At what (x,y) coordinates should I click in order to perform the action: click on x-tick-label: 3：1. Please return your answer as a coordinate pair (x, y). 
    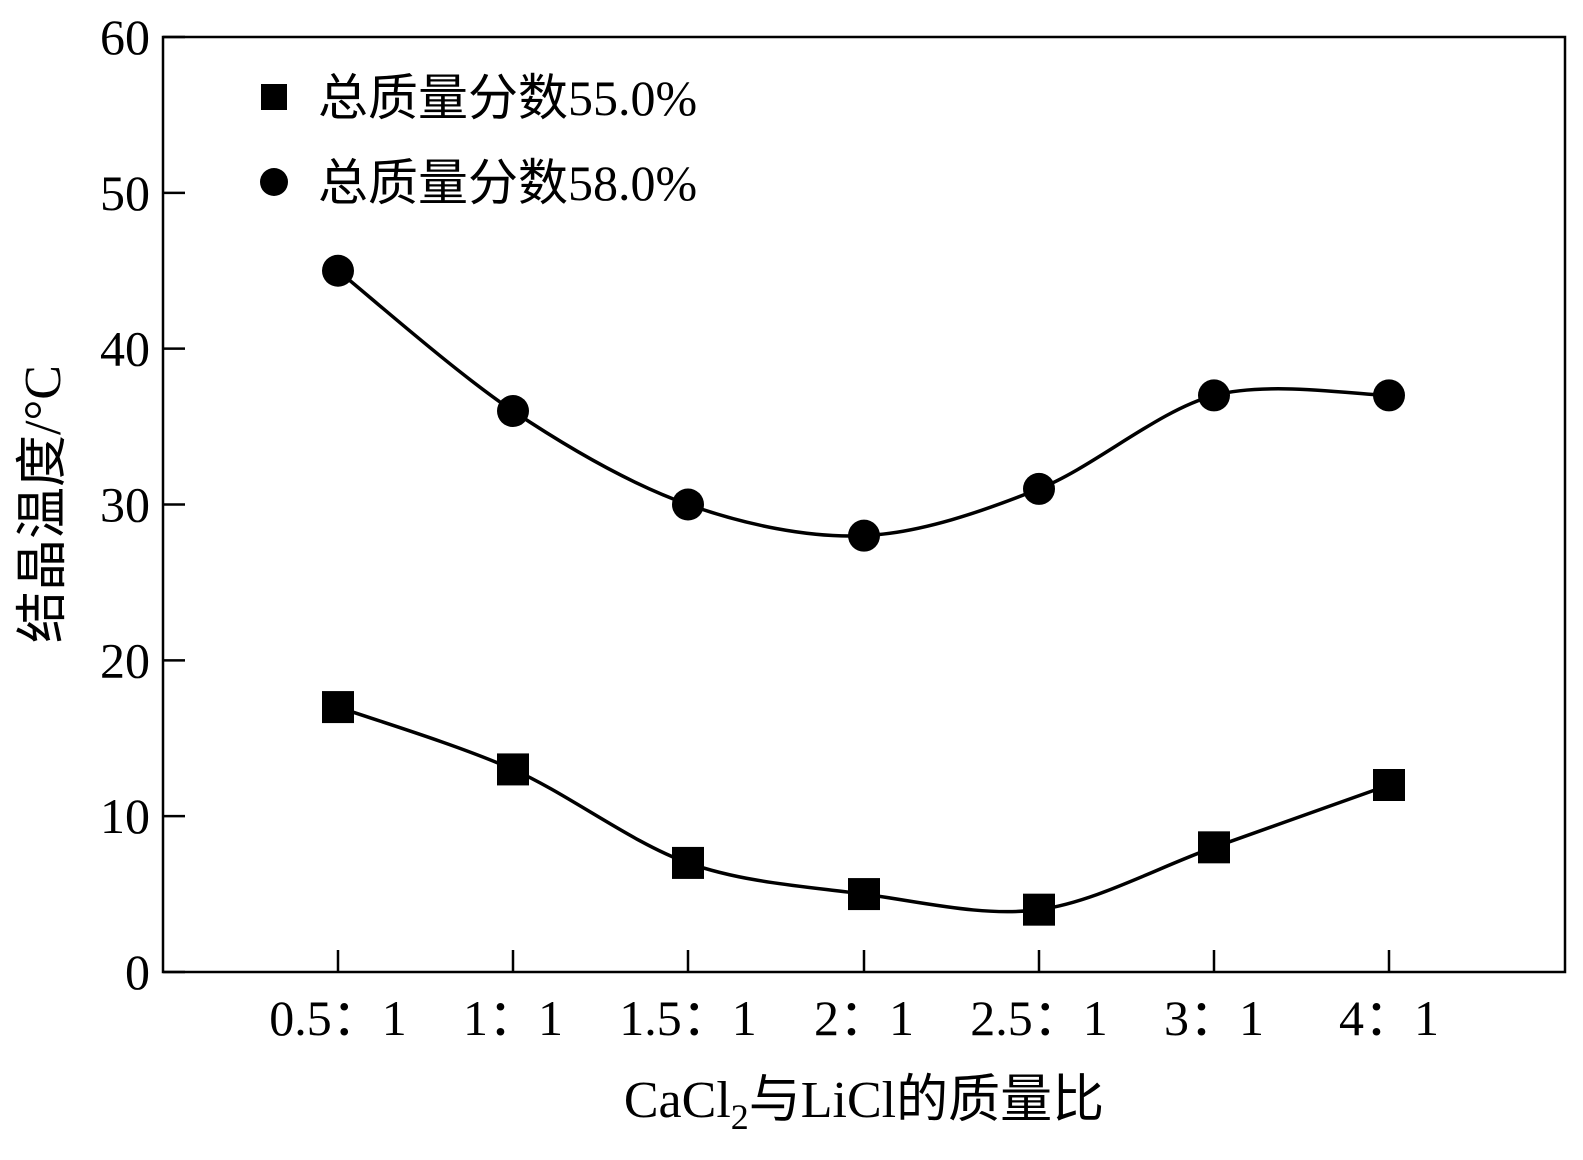
    Looking at the image, I should click on (1214, 1018).